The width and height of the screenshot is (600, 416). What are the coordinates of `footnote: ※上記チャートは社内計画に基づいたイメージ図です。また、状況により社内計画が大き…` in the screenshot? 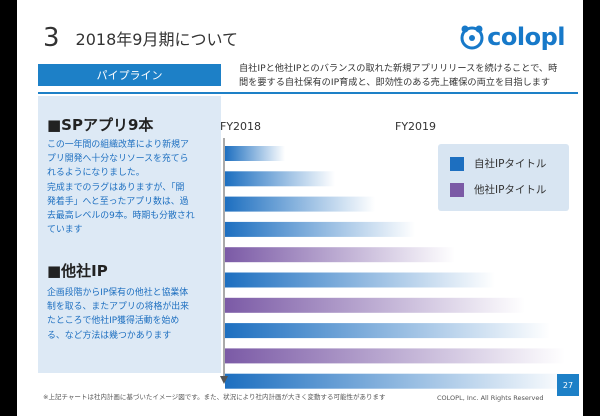 It's located at (214, 397).